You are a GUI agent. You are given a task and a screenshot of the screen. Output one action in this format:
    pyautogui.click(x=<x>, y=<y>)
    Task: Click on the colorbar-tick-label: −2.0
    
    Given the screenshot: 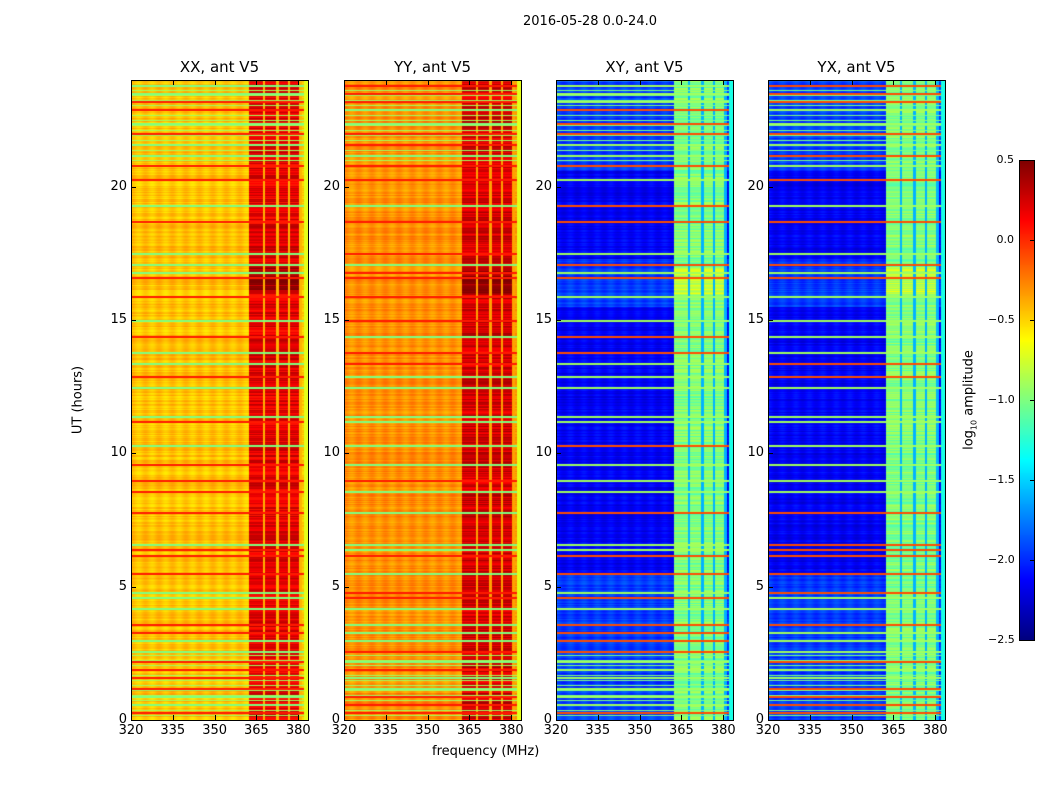 What is the action you would take?
    pyautogui.click(x=1001, y=559)
    